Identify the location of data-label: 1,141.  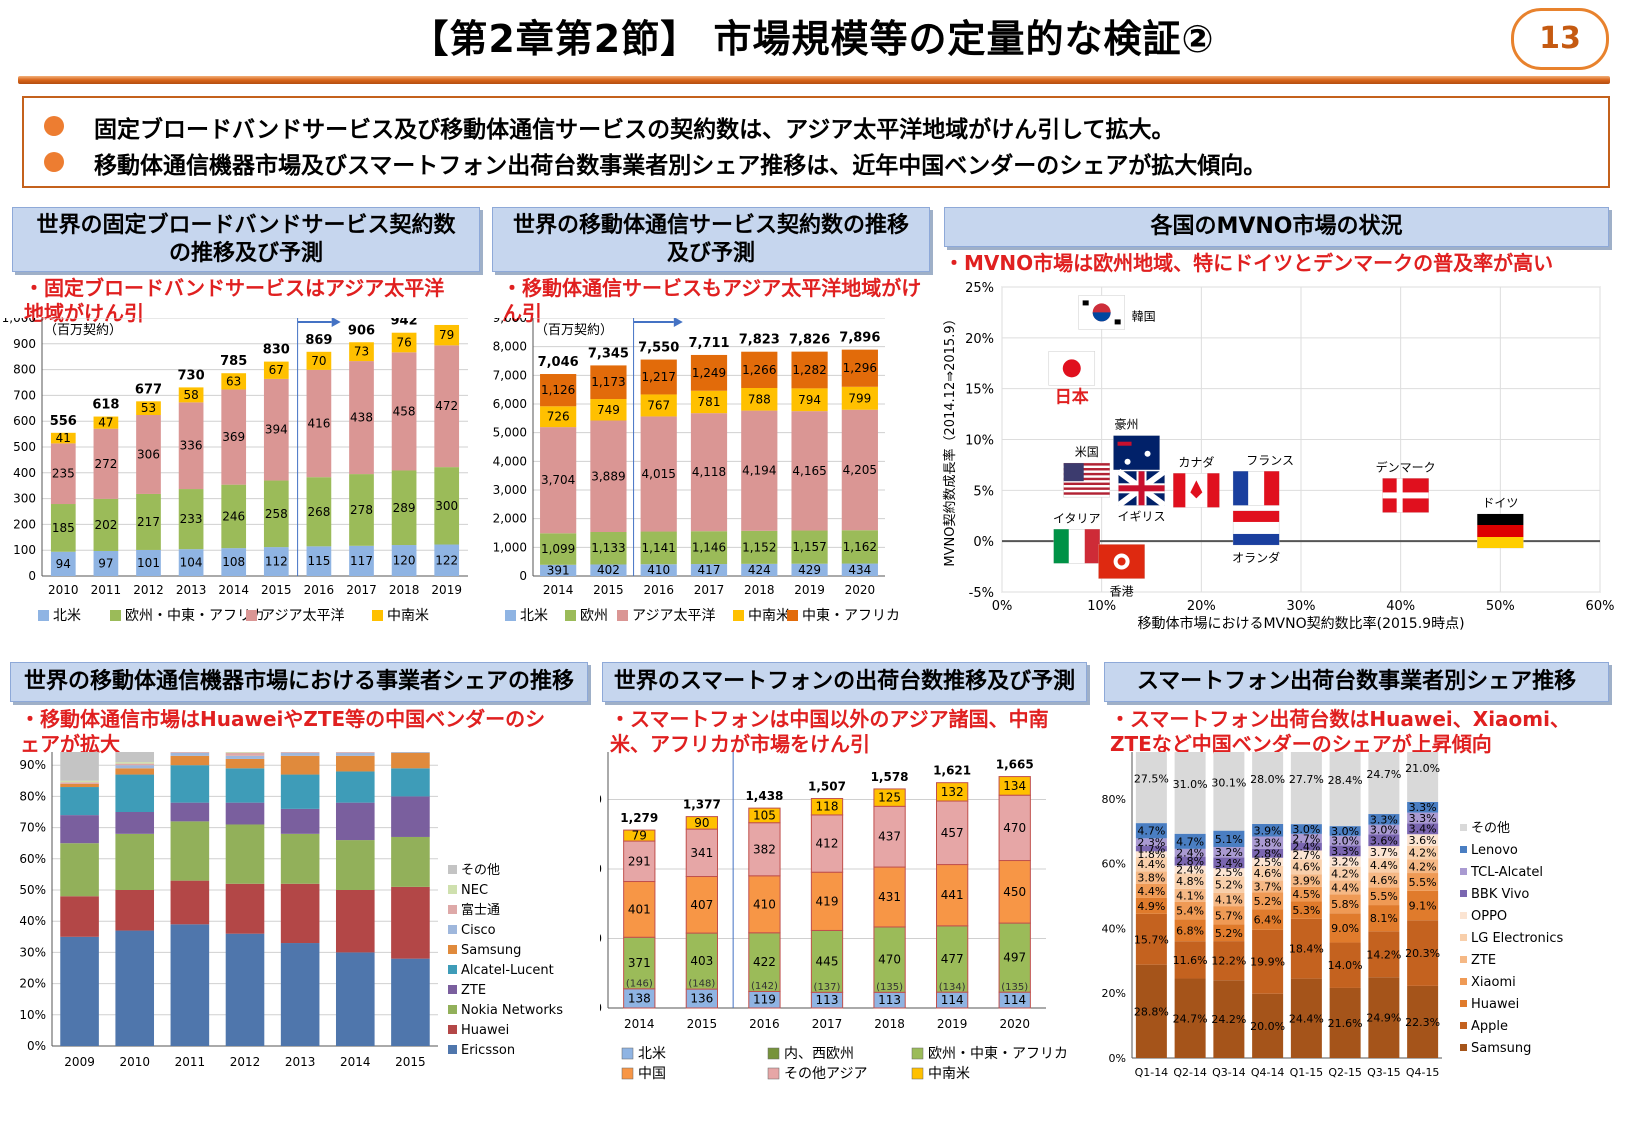
(659, 548).